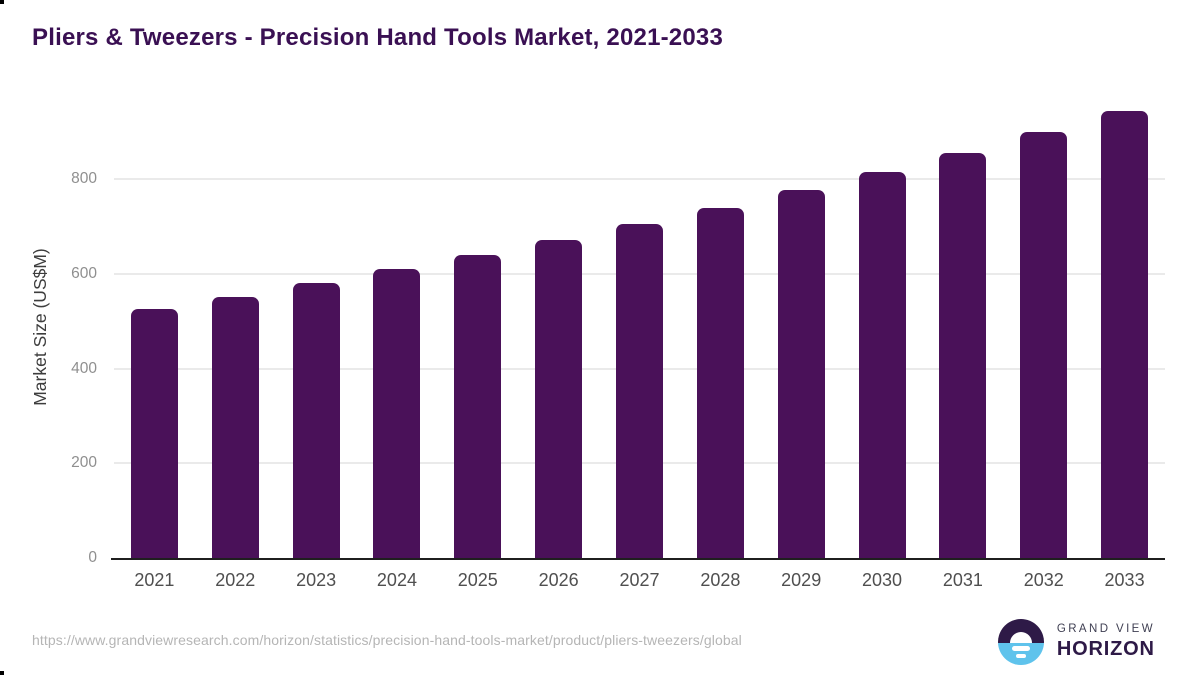  Describe the element at coordinates (720, 383) in the screenshot. I see `bar-2028` at that location.